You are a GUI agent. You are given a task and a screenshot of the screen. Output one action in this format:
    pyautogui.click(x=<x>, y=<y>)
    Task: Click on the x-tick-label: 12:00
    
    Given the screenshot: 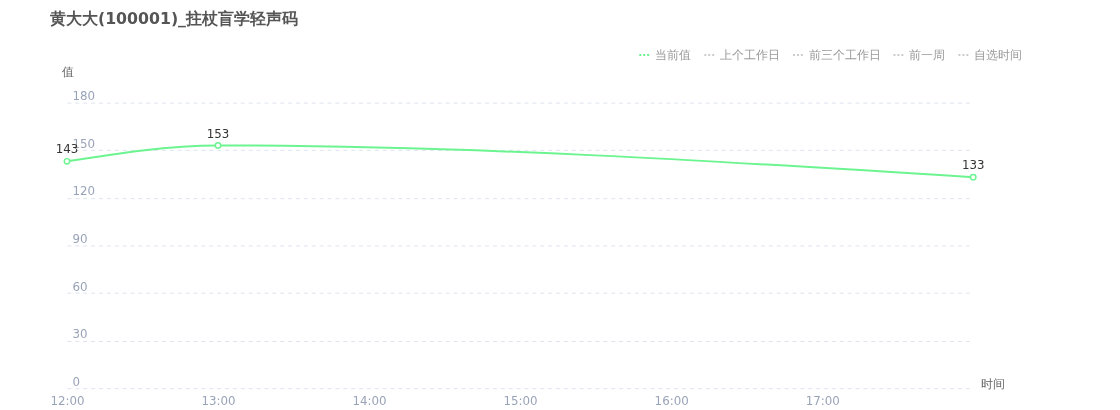 What is the action you would take?
    pyautogui.click(x=67, y=401)
    